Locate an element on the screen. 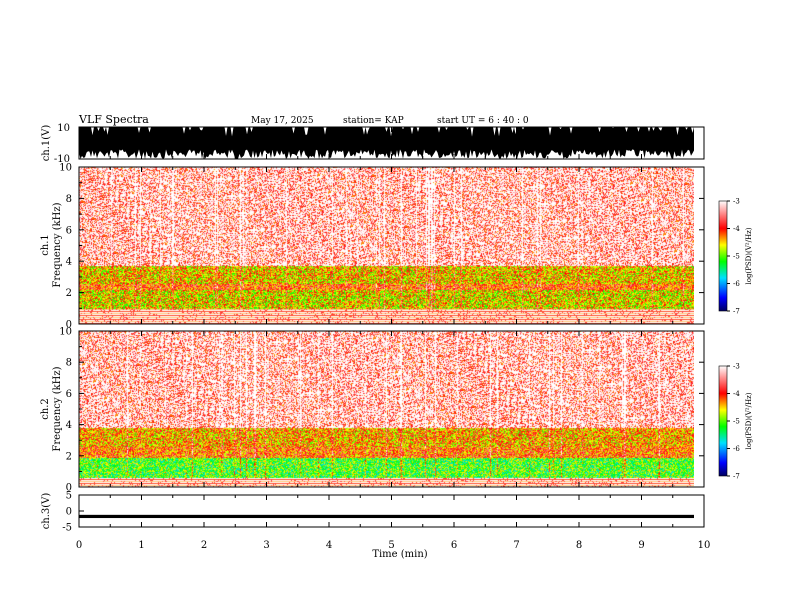  time-tick-label: 5 is located at coordinates (391, 545).